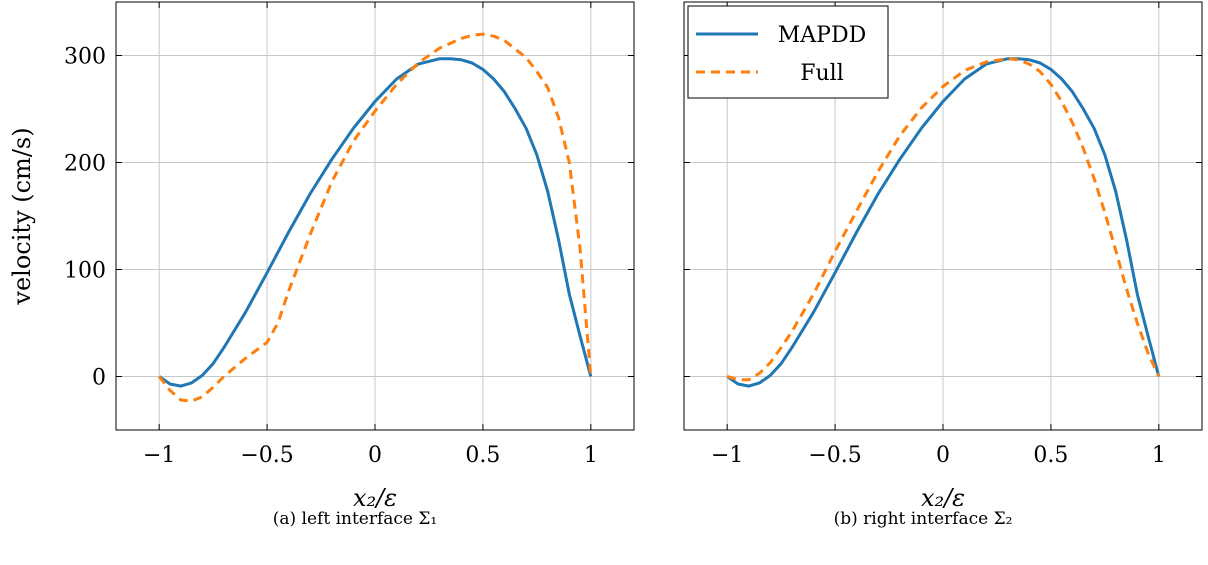  Describe the element at coordinates (822, 73) in the screenshot. I see `legend-label-full: Full` at that location.